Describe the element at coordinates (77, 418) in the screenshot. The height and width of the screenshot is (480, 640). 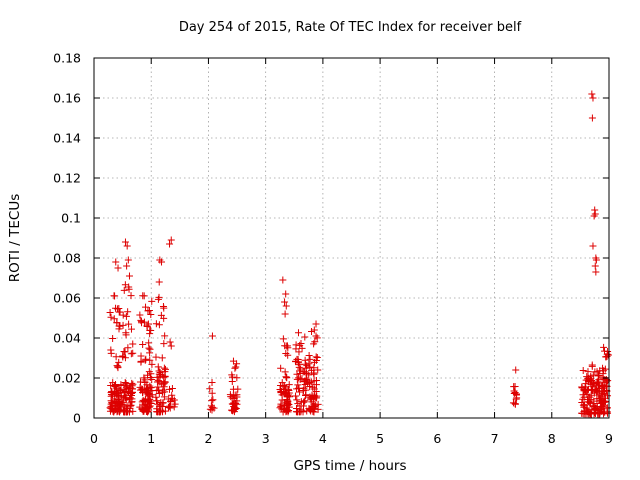
I see `y-tick-label: 0` at that location.